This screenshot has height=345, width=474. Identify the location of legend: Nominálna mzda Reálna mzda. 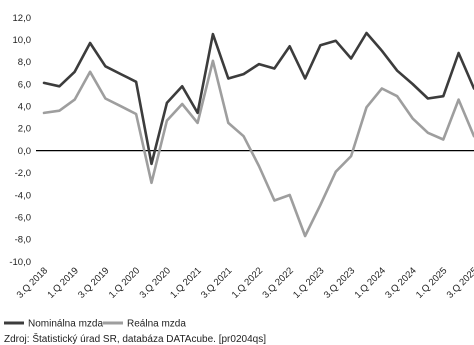
(95, 324).